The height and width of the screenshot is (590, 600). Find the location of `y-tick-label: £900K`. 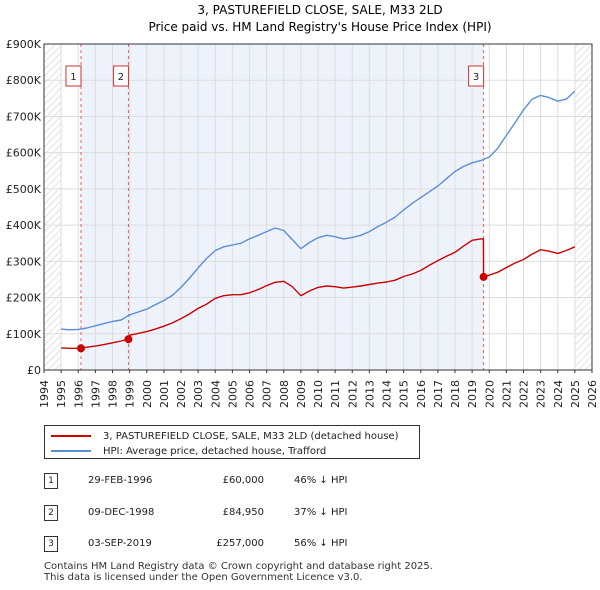

y-tick-label: £900K is located at coordinates (24, 44).